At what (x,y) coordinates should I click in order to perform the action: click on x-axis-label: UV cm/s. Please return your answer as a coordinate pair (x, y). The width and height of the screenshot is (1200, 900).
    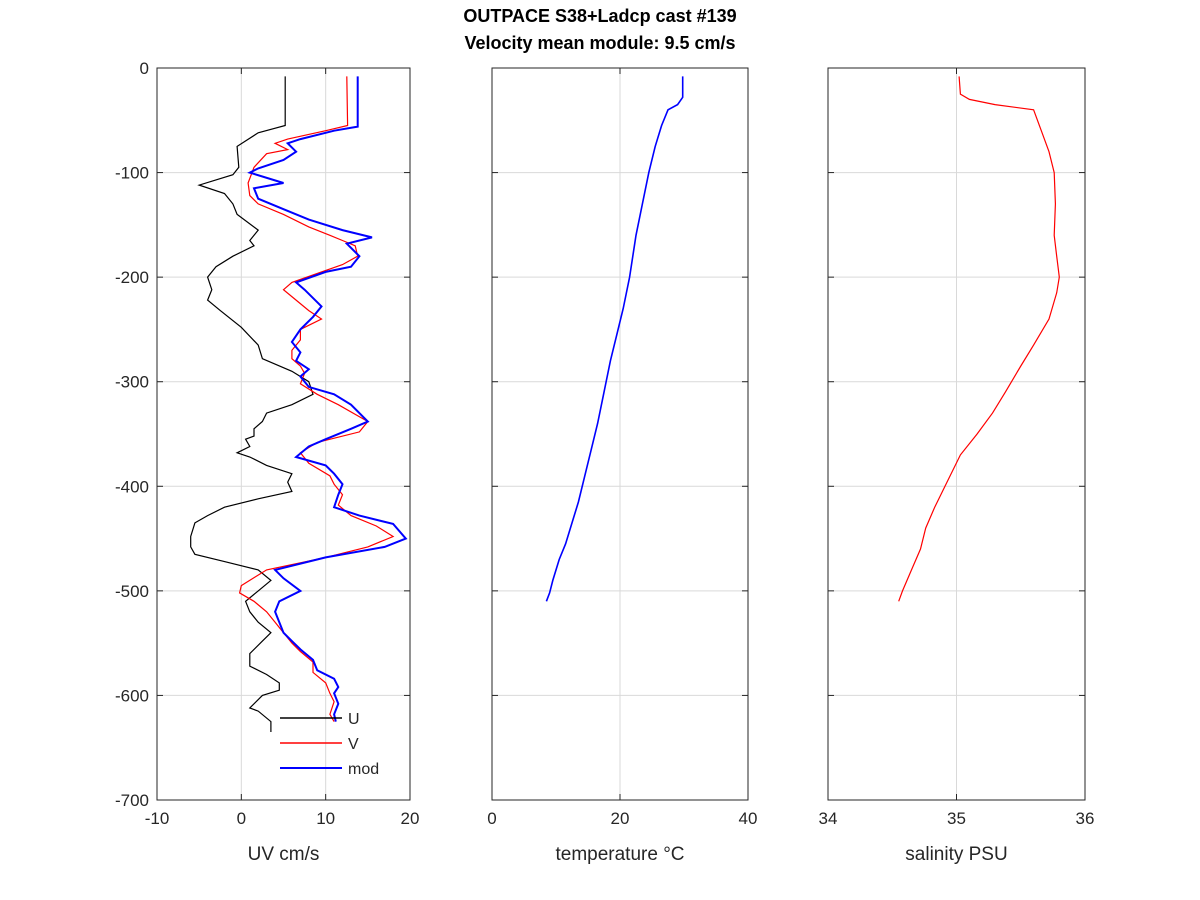
    Looking at the image, I should click on (284, 854).